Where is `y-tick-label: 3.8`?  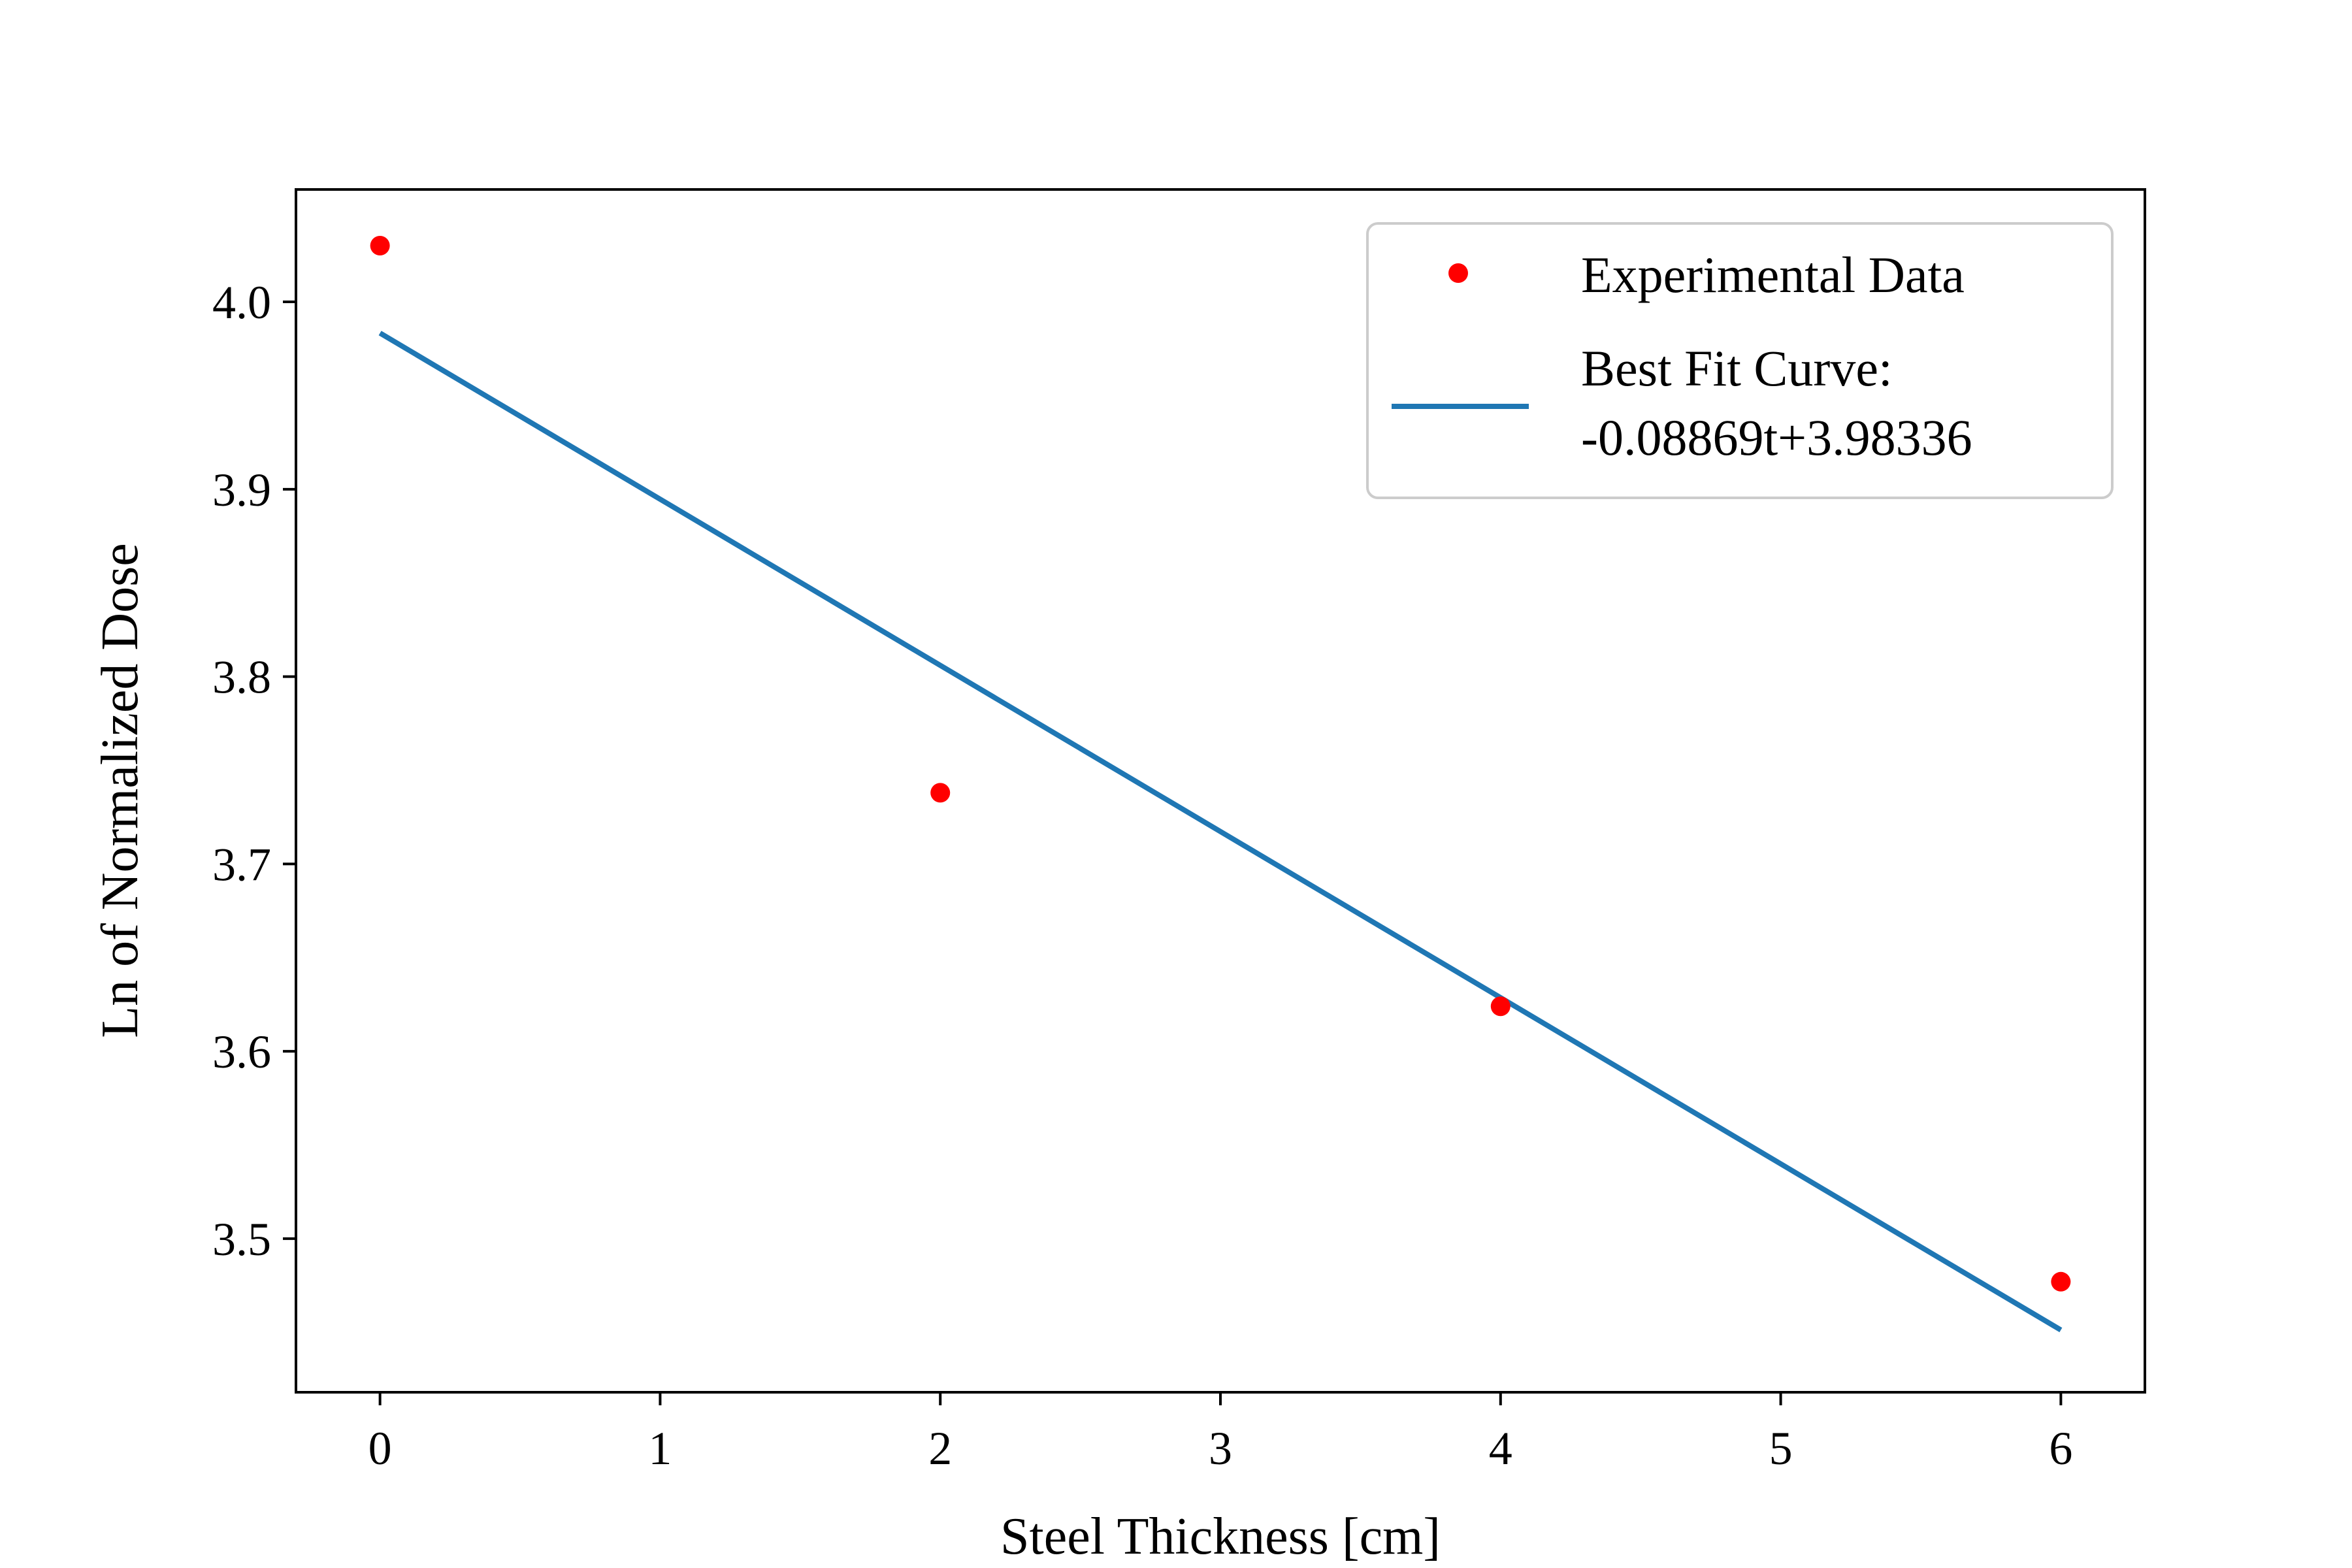
y-tick-label: 3.8 is located at coordinates (241, 677).